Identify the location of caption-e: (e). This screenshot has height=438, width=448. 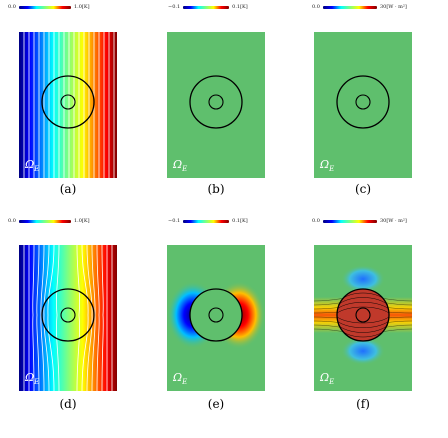
(216, 404).